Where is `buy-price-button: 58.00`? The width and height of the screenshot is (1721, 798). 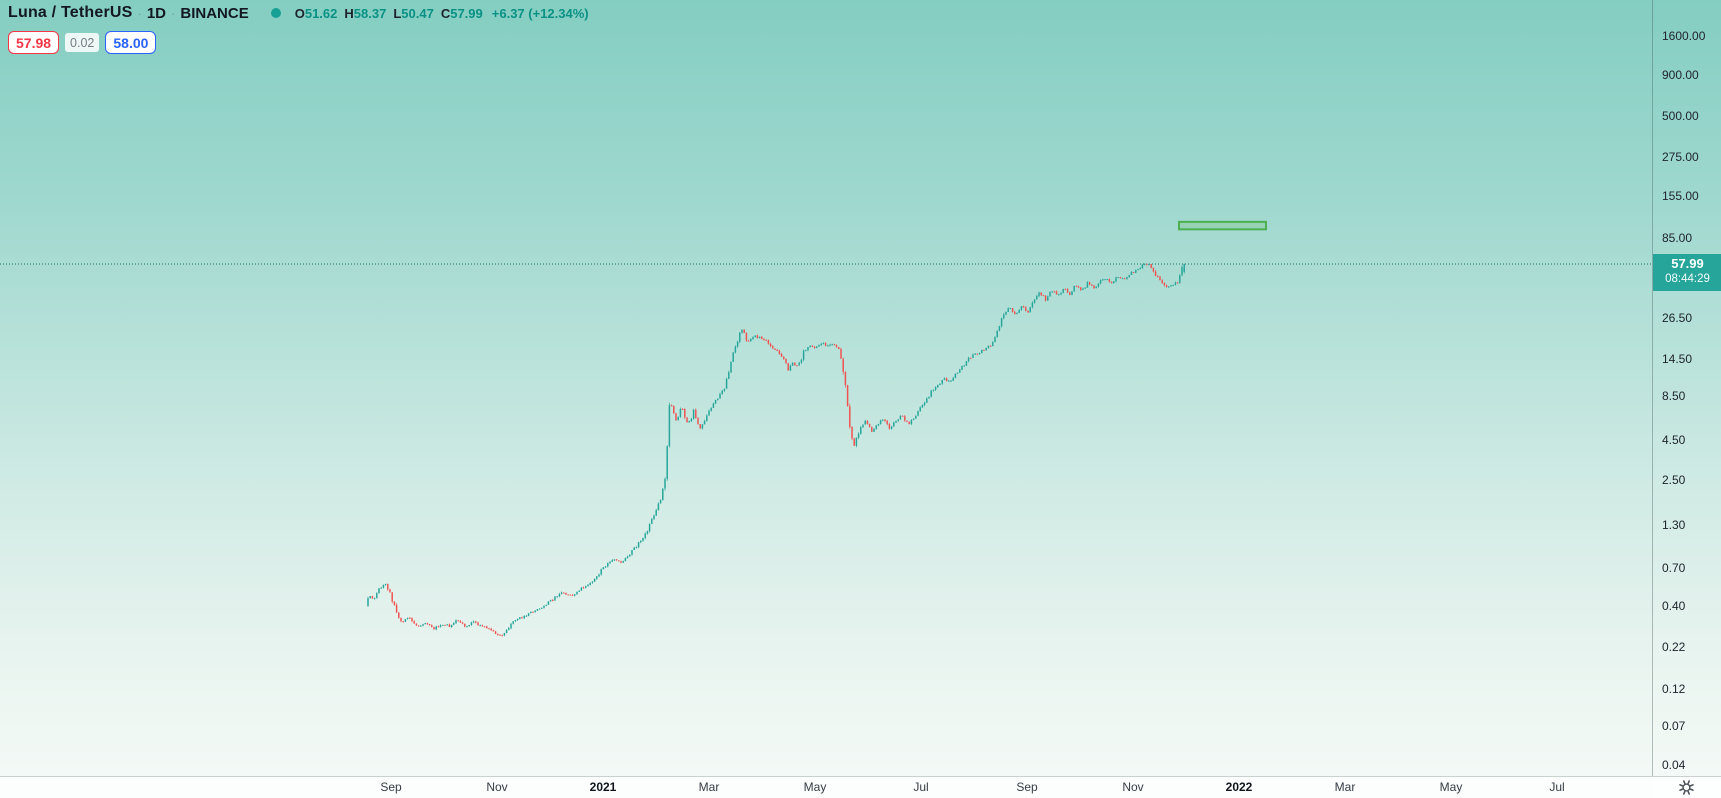 buy-price-button: 58.00 is located at coordinates (131, 42).